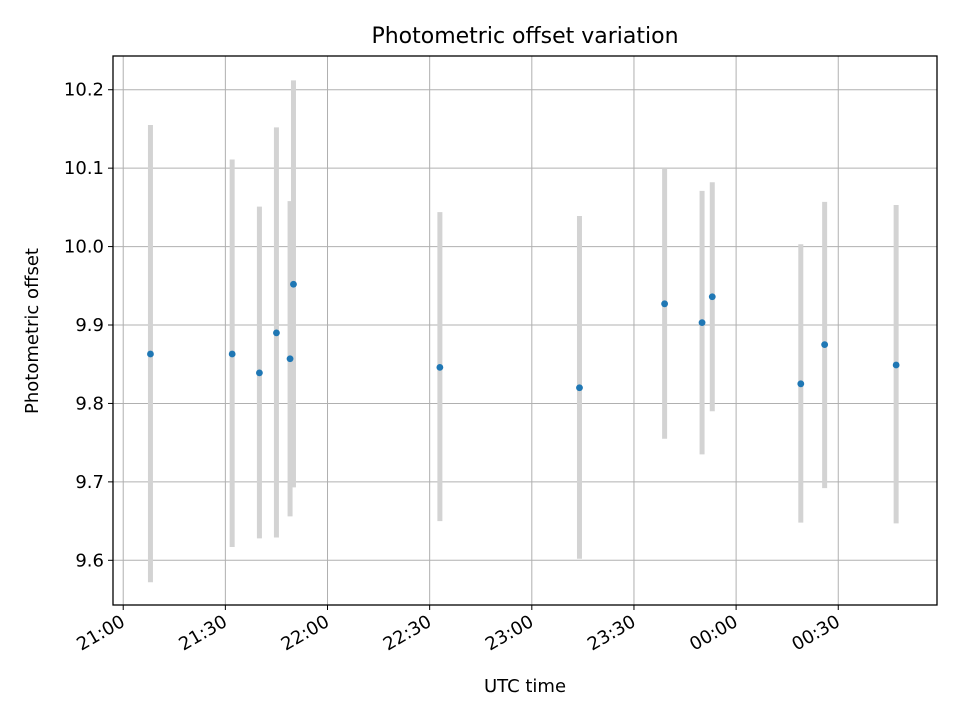  I want to click on chart-title: Photometric offset variation, so click(524, 36).